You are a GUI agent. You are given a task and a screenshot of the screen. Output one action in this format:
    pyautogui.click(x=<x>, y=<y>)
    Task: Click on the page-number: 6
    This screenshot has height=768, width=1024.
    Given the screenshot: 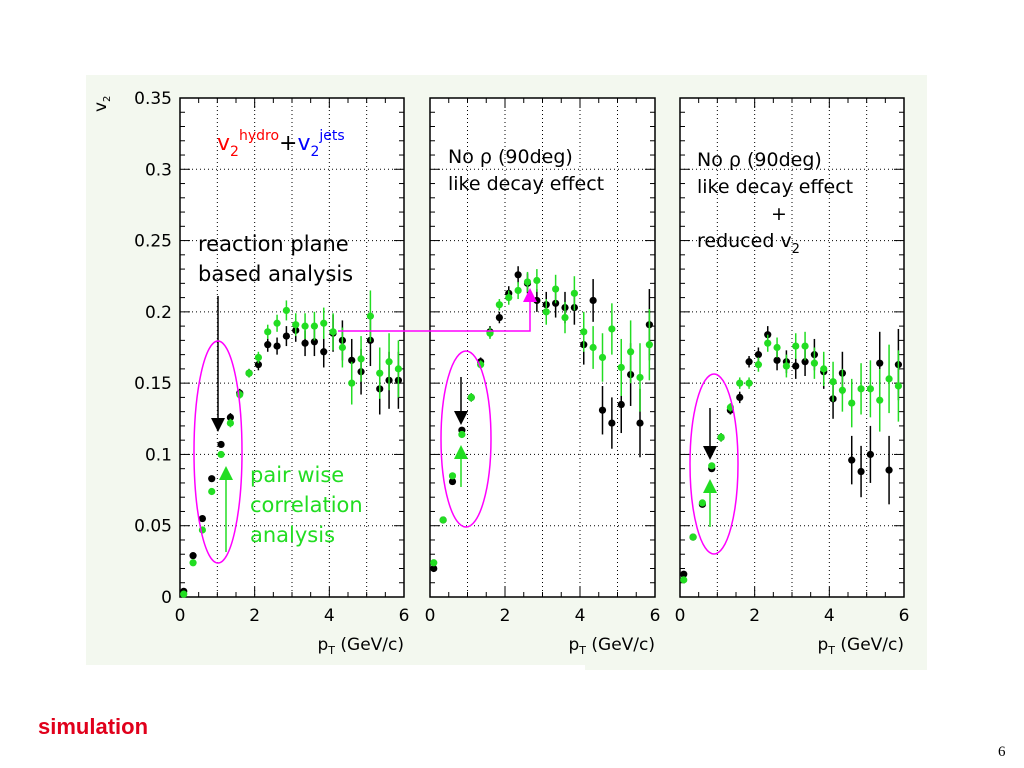 What is the action you would take?
    pyautogui.click(x=1002, y=752)
    